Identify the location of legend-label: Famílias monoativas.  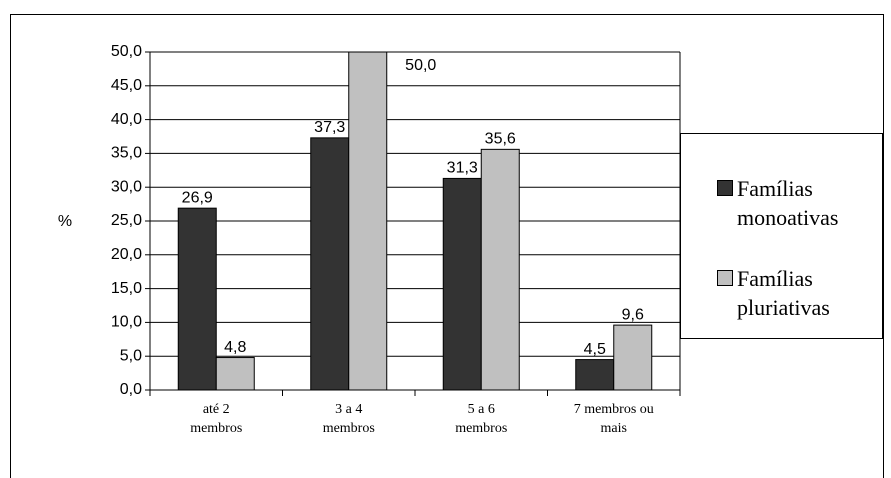
(788, 203).